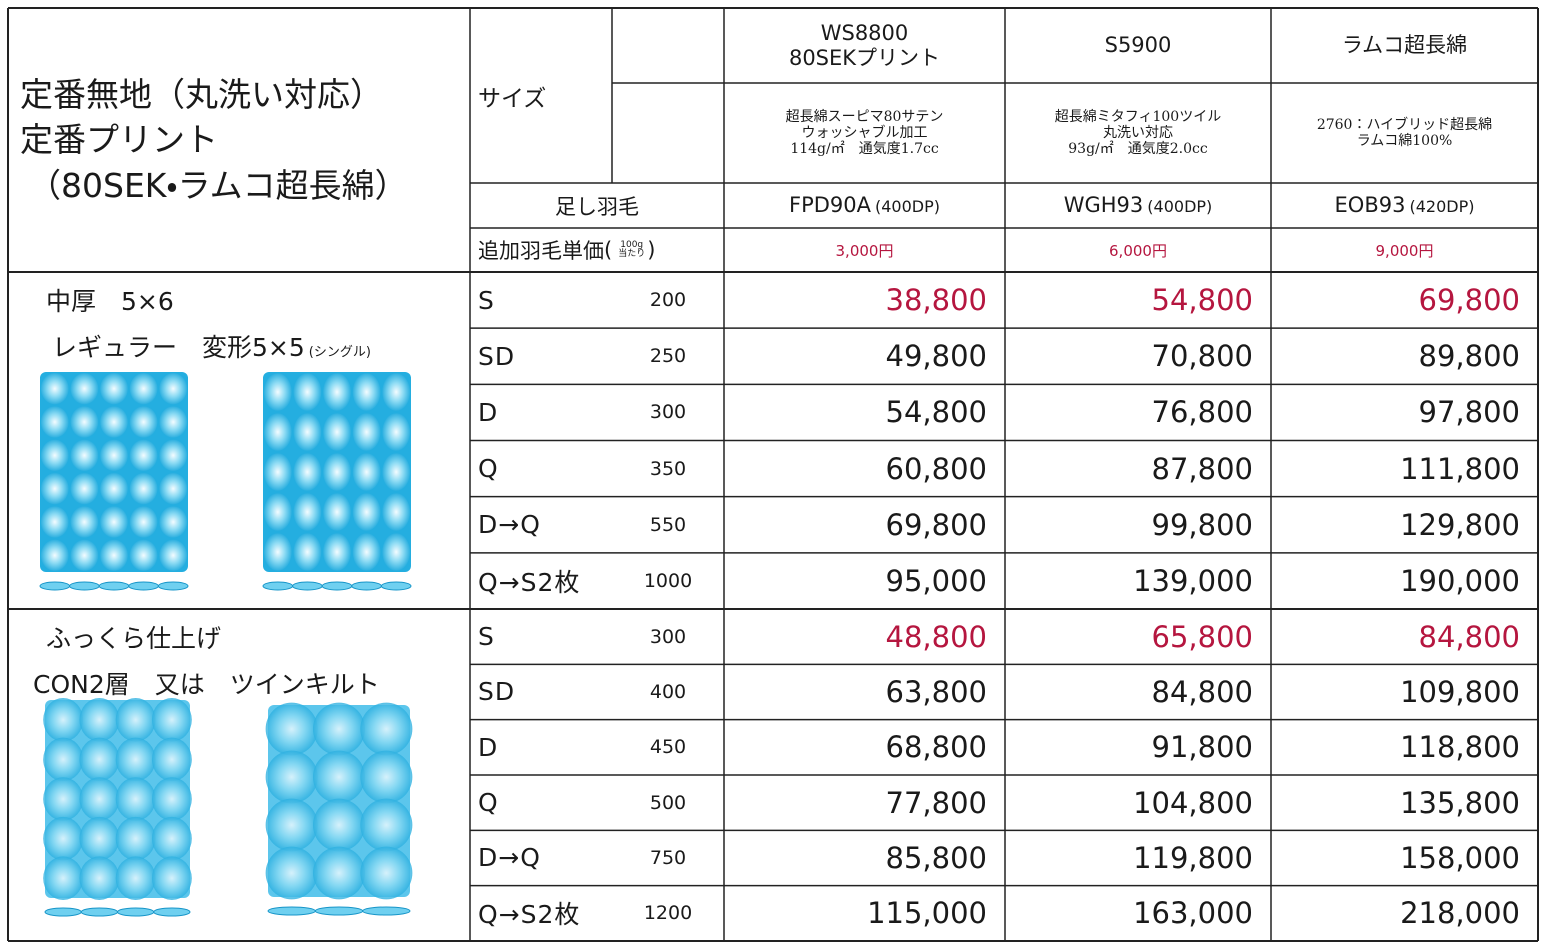 The image size is (1542, 943). Describe the element at coordinates (1138, 412) in the screenshot. I see `price: 76,800` at that location.